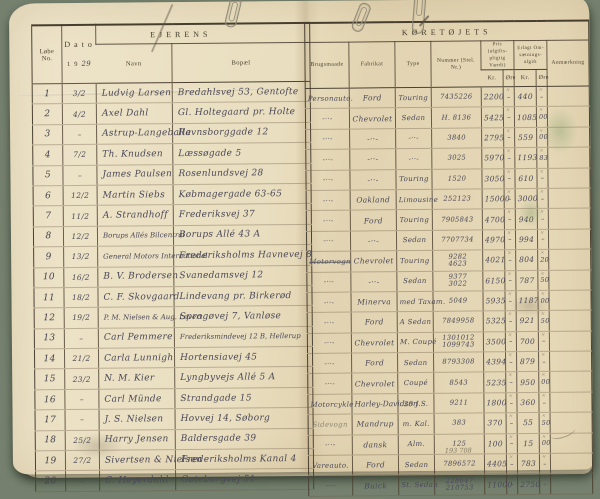  Describe the element at coordinates (457, 179) in the screenshot. I see `vehicle-number: 1520` at that location.